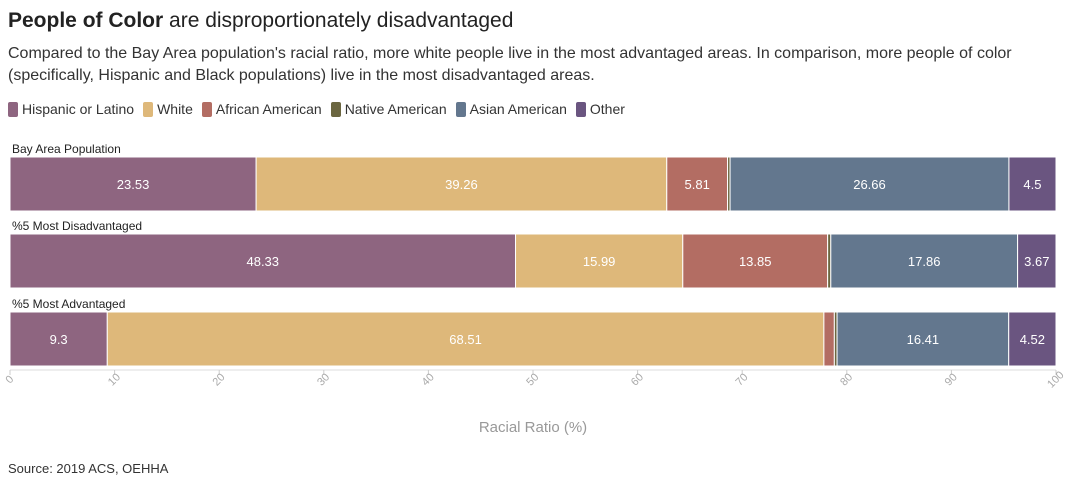 The height and width of the screenshot is (482, 1074). I want to click on x-tick-label: 20, so click(219, 379).